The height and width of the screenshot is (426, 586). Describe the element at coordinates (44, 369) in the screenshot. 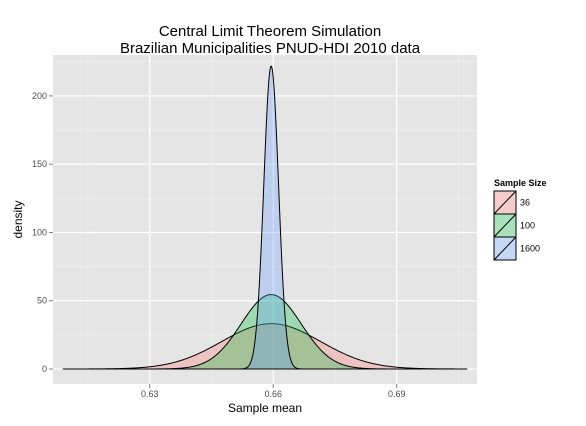

I see `y-tick-label: 0` at that location.